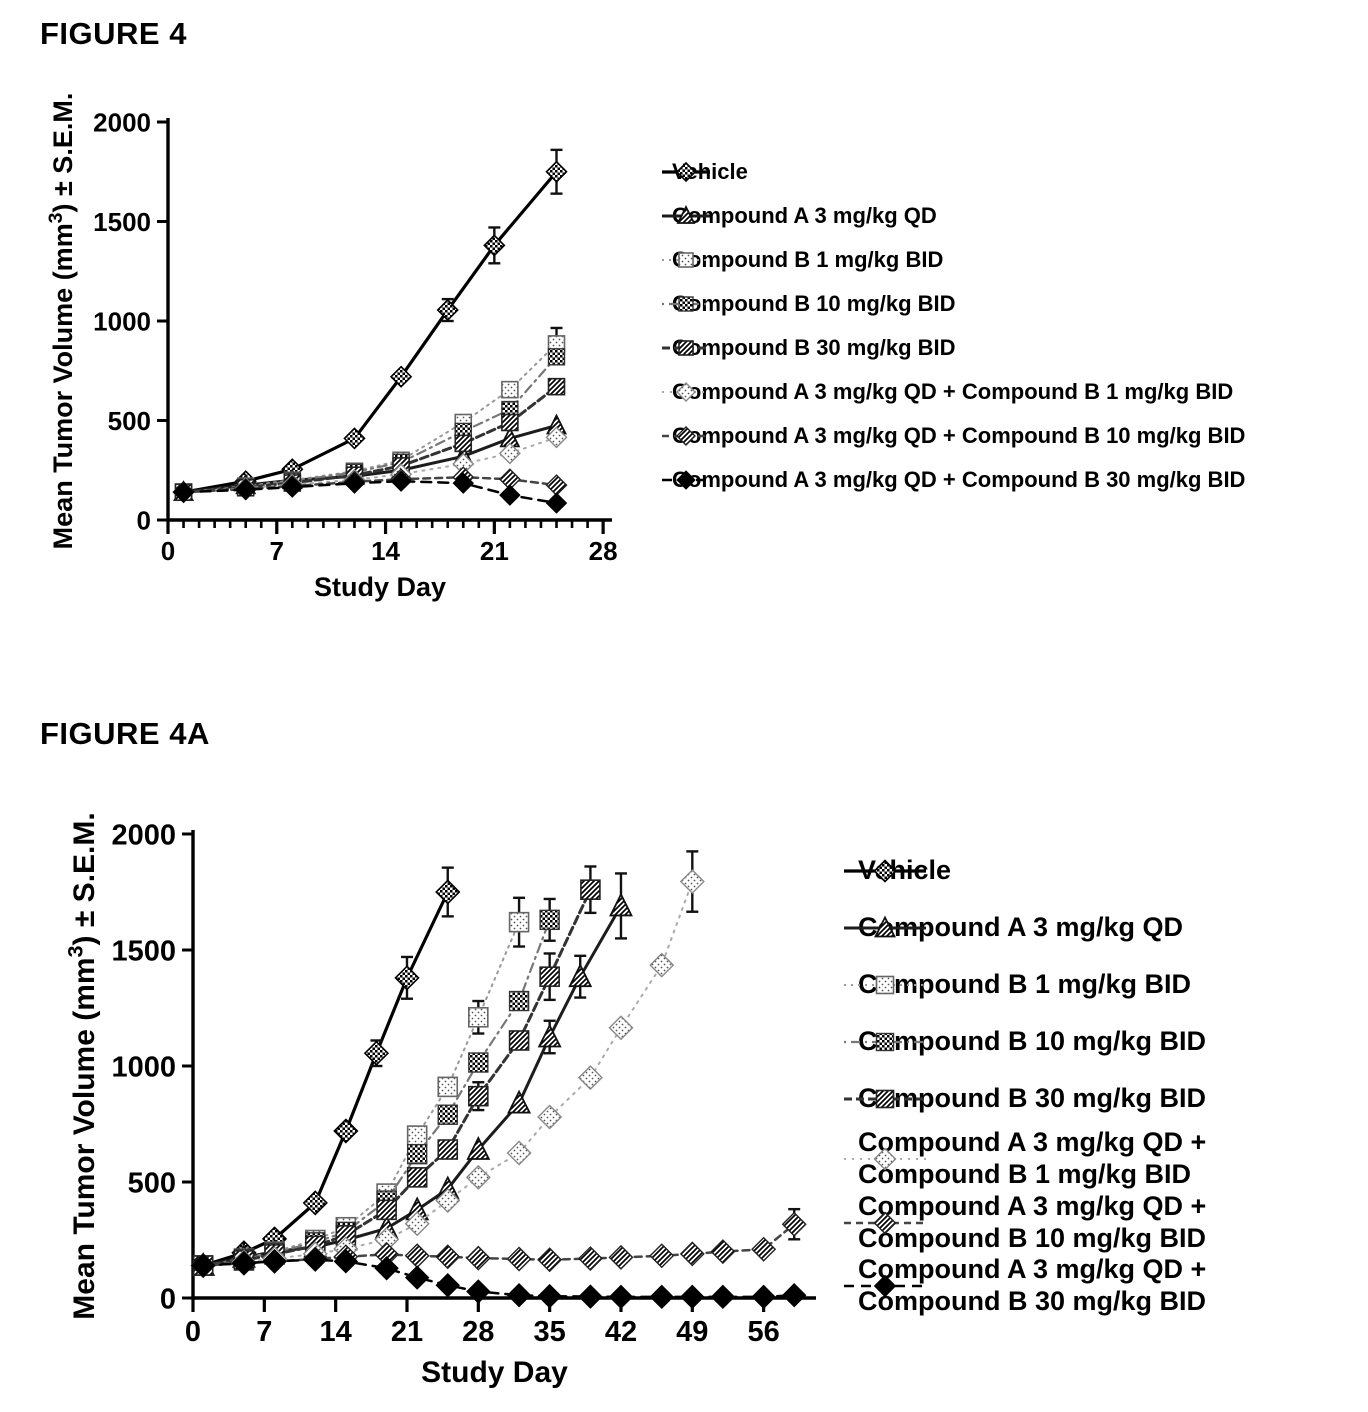 Image resolution: width=1368 pixels, height=1412 pixels. I want to click on legend-marker-square-hatch, so click(686, 348).